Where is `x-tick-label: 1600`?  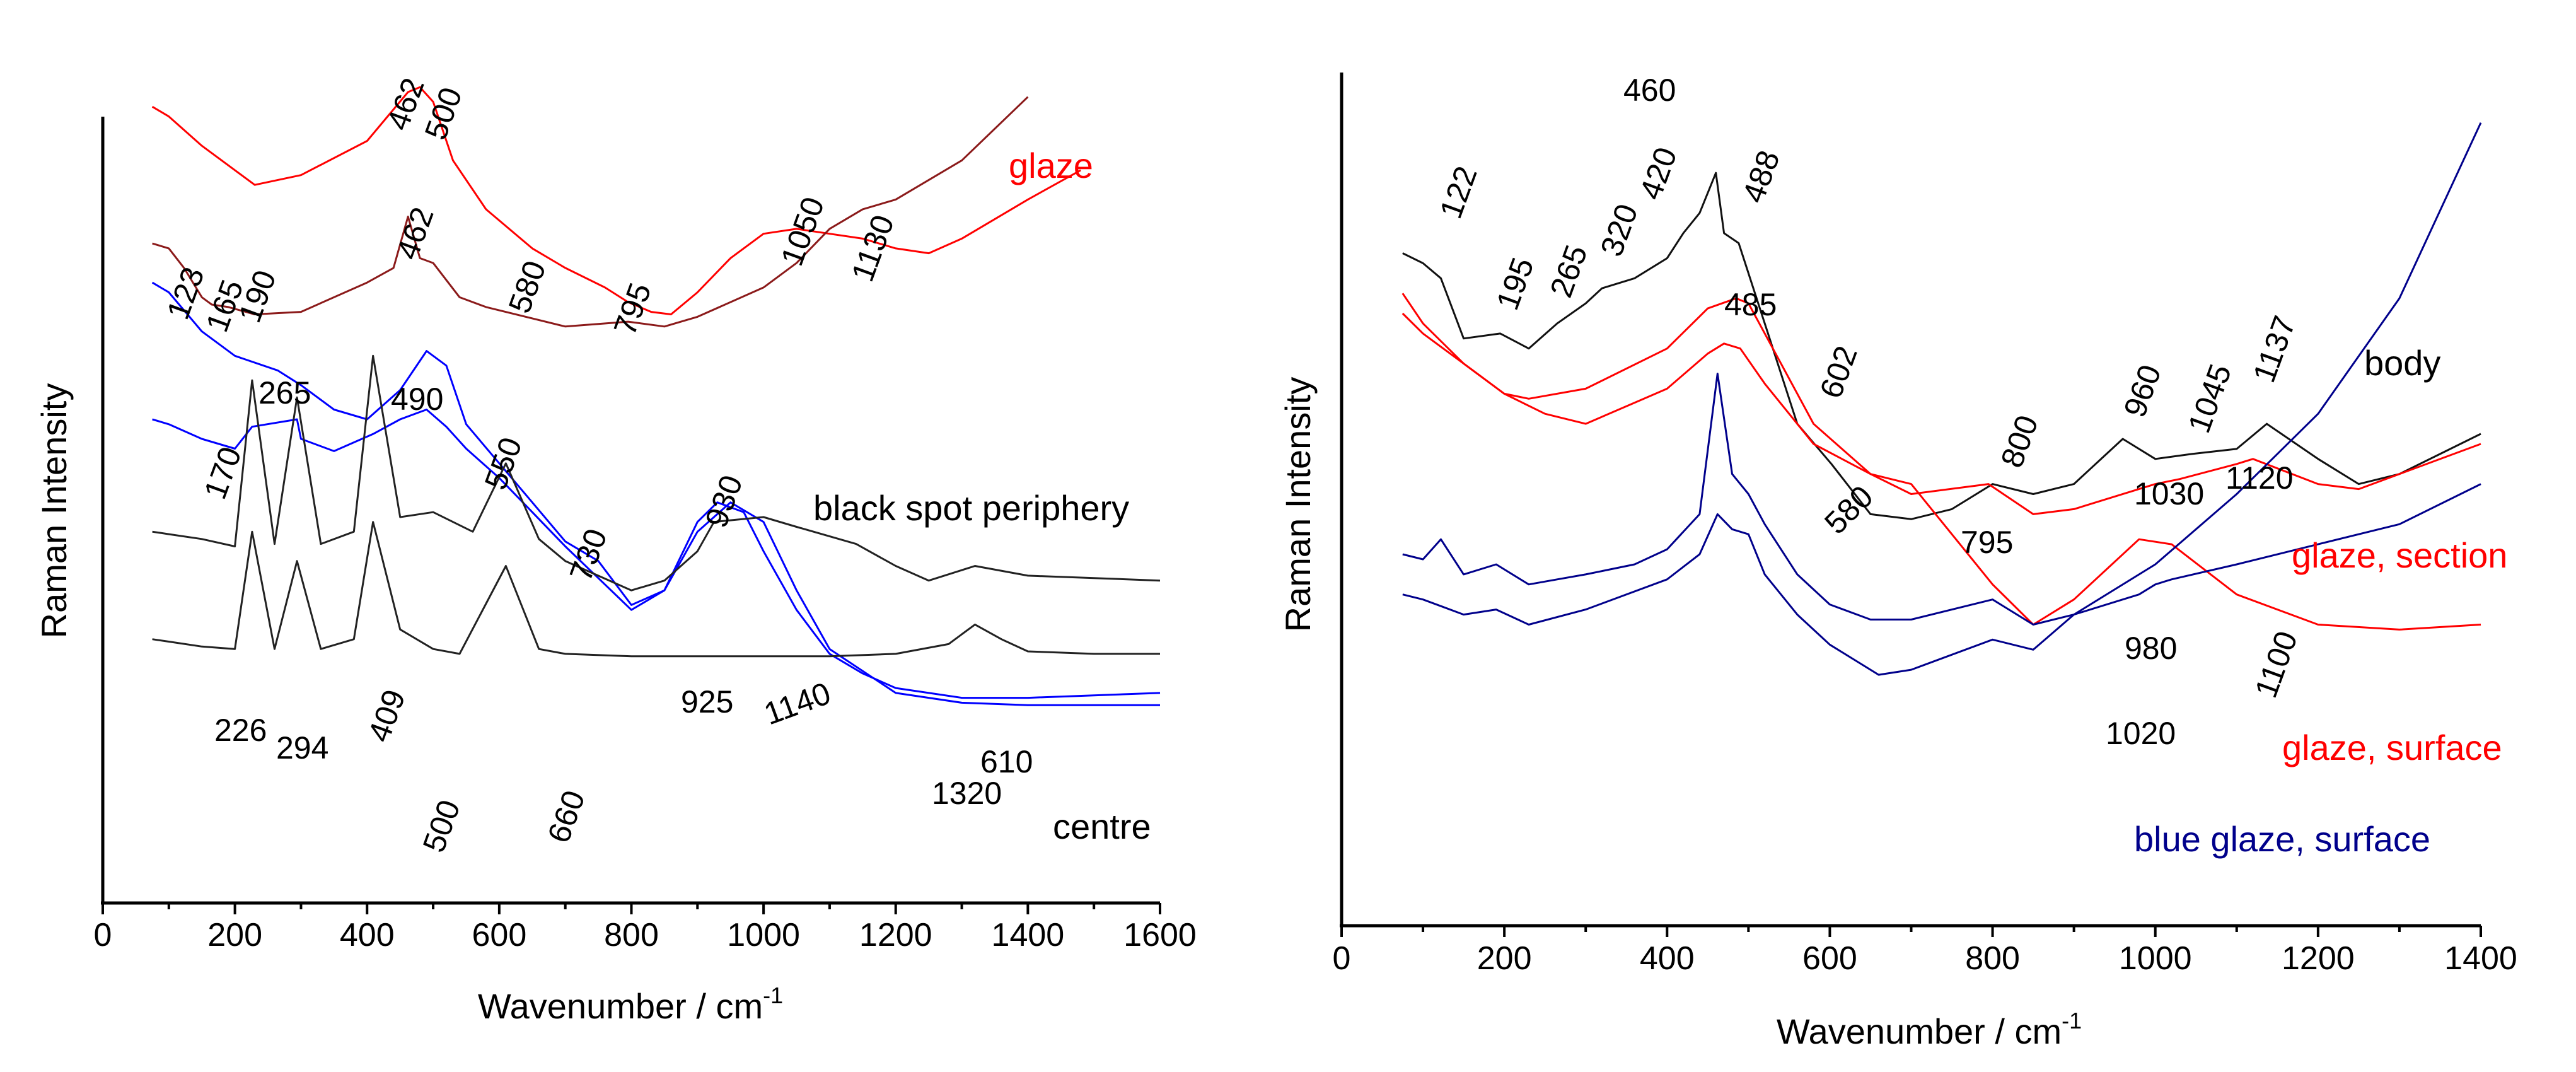
x-tick-label: 1600 is located at coordinates (1160, 935).